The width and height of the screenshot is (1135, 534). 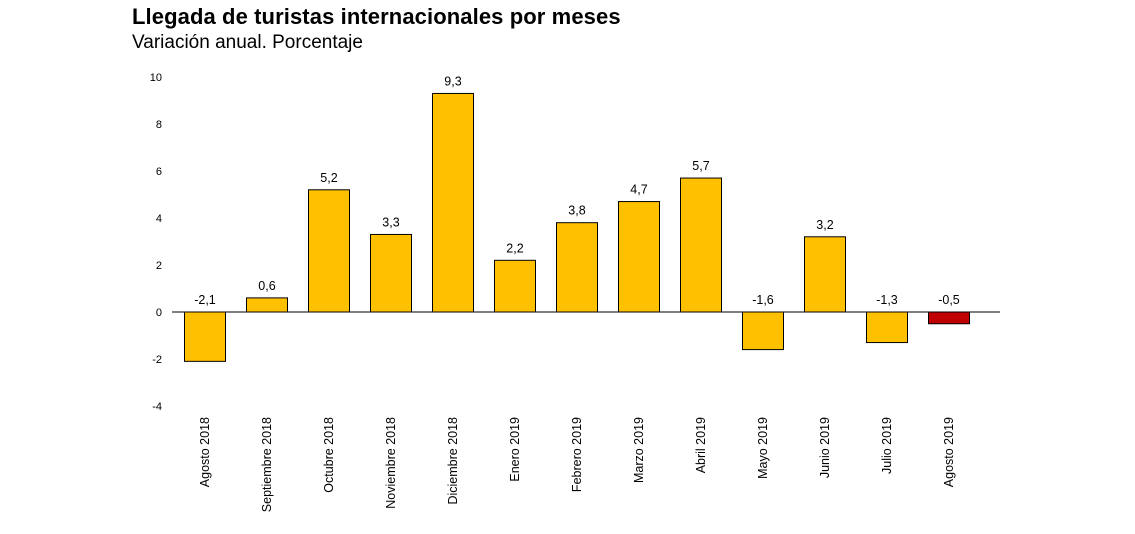 What do you see at coordinates (156, 78) in the screenshot?
I see `y-tick-label: 10` at bounding box center [156, 78].